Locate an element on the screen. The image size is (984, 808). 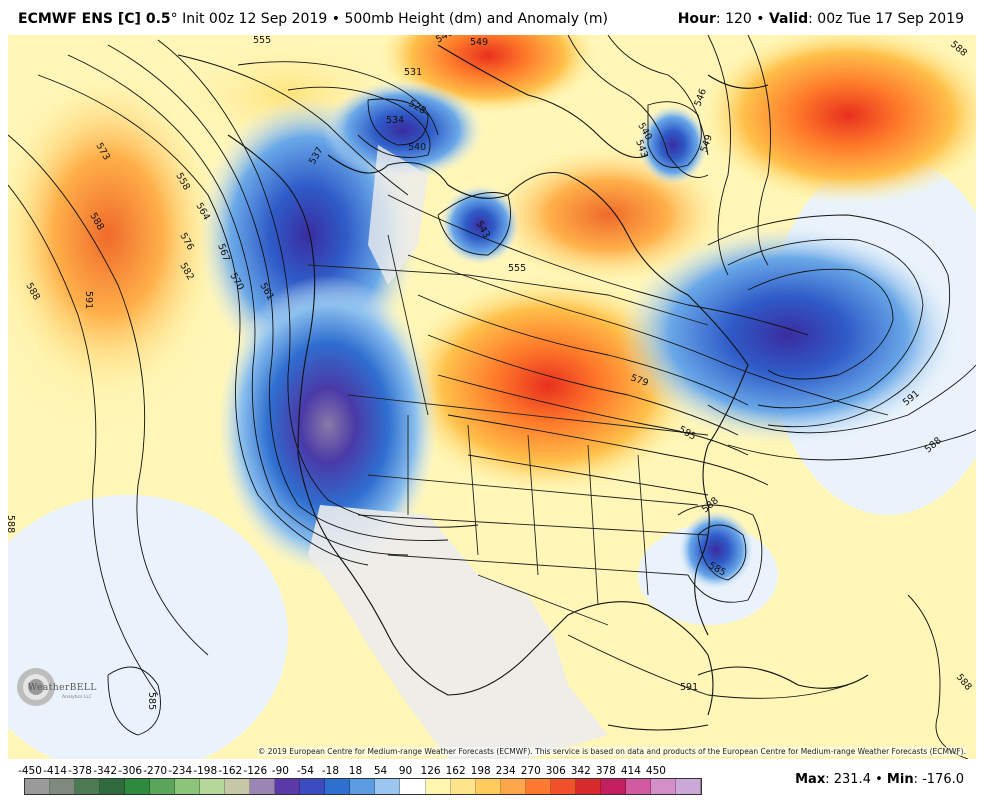
colorbar is located at coordinates (363, 786).